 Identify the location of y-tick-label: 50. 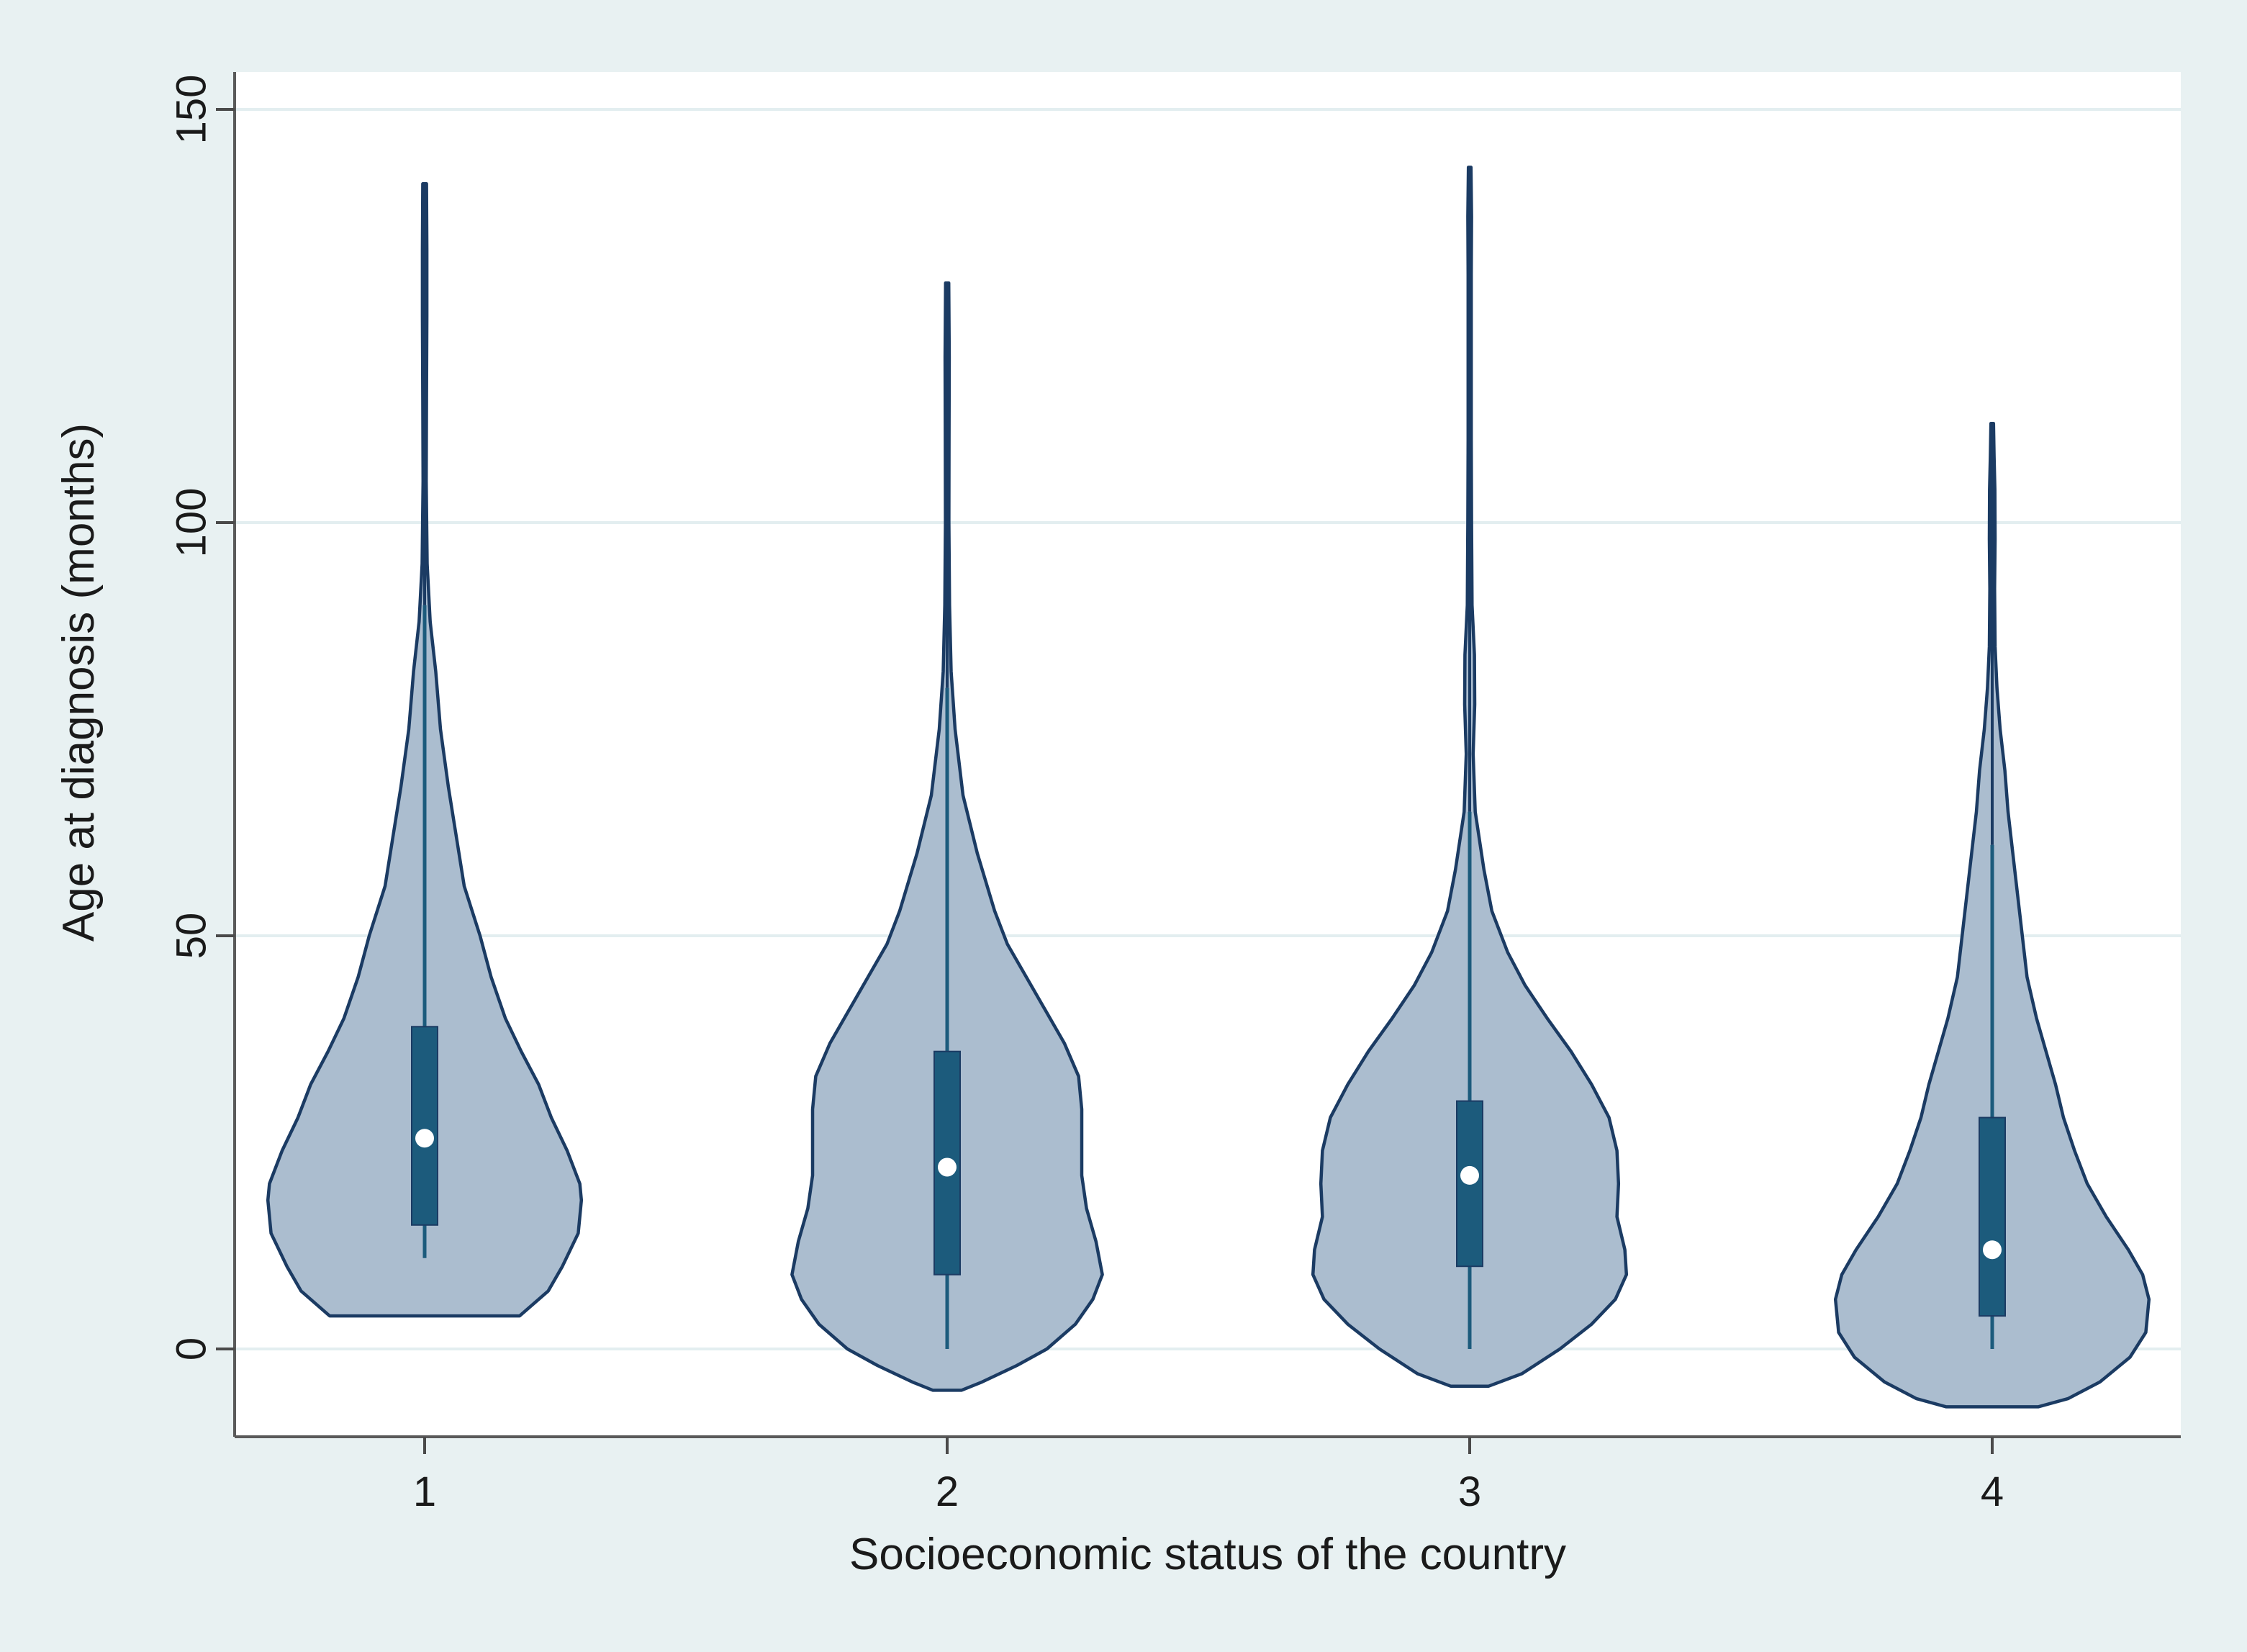
(191, 937).